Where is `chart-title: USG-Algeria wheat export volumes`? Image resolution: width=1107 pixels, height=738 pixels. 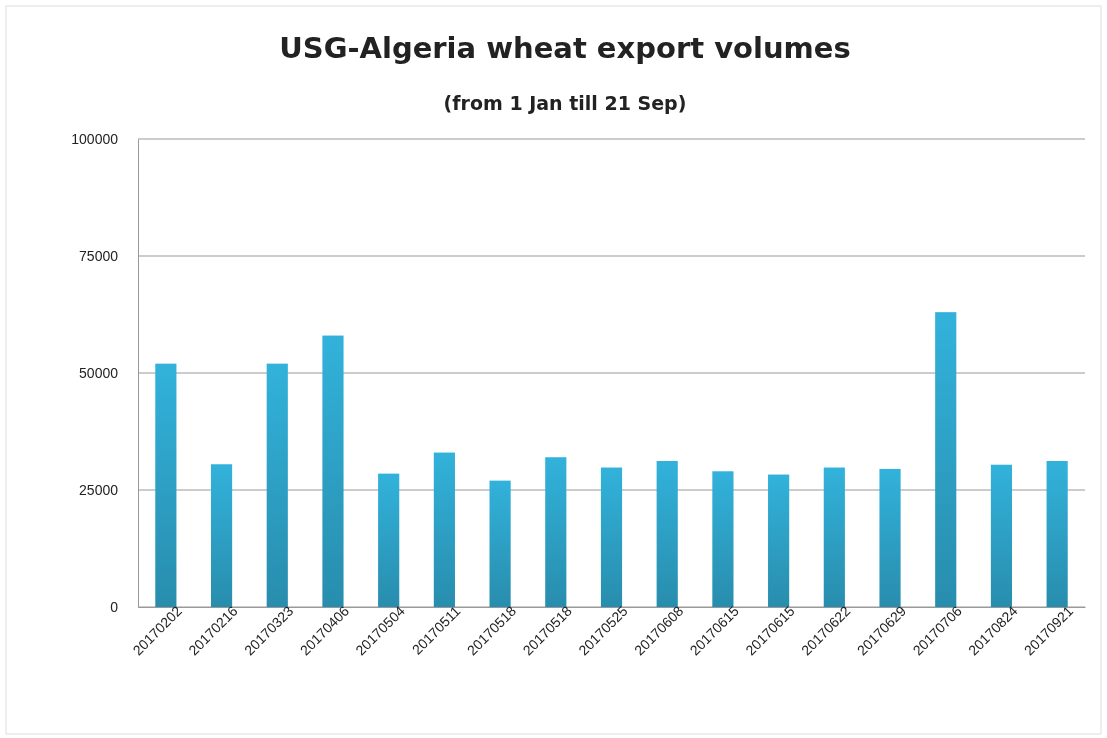 chart-title: USG-Algeria wheat export volumes is located at coordinates (565, 48).